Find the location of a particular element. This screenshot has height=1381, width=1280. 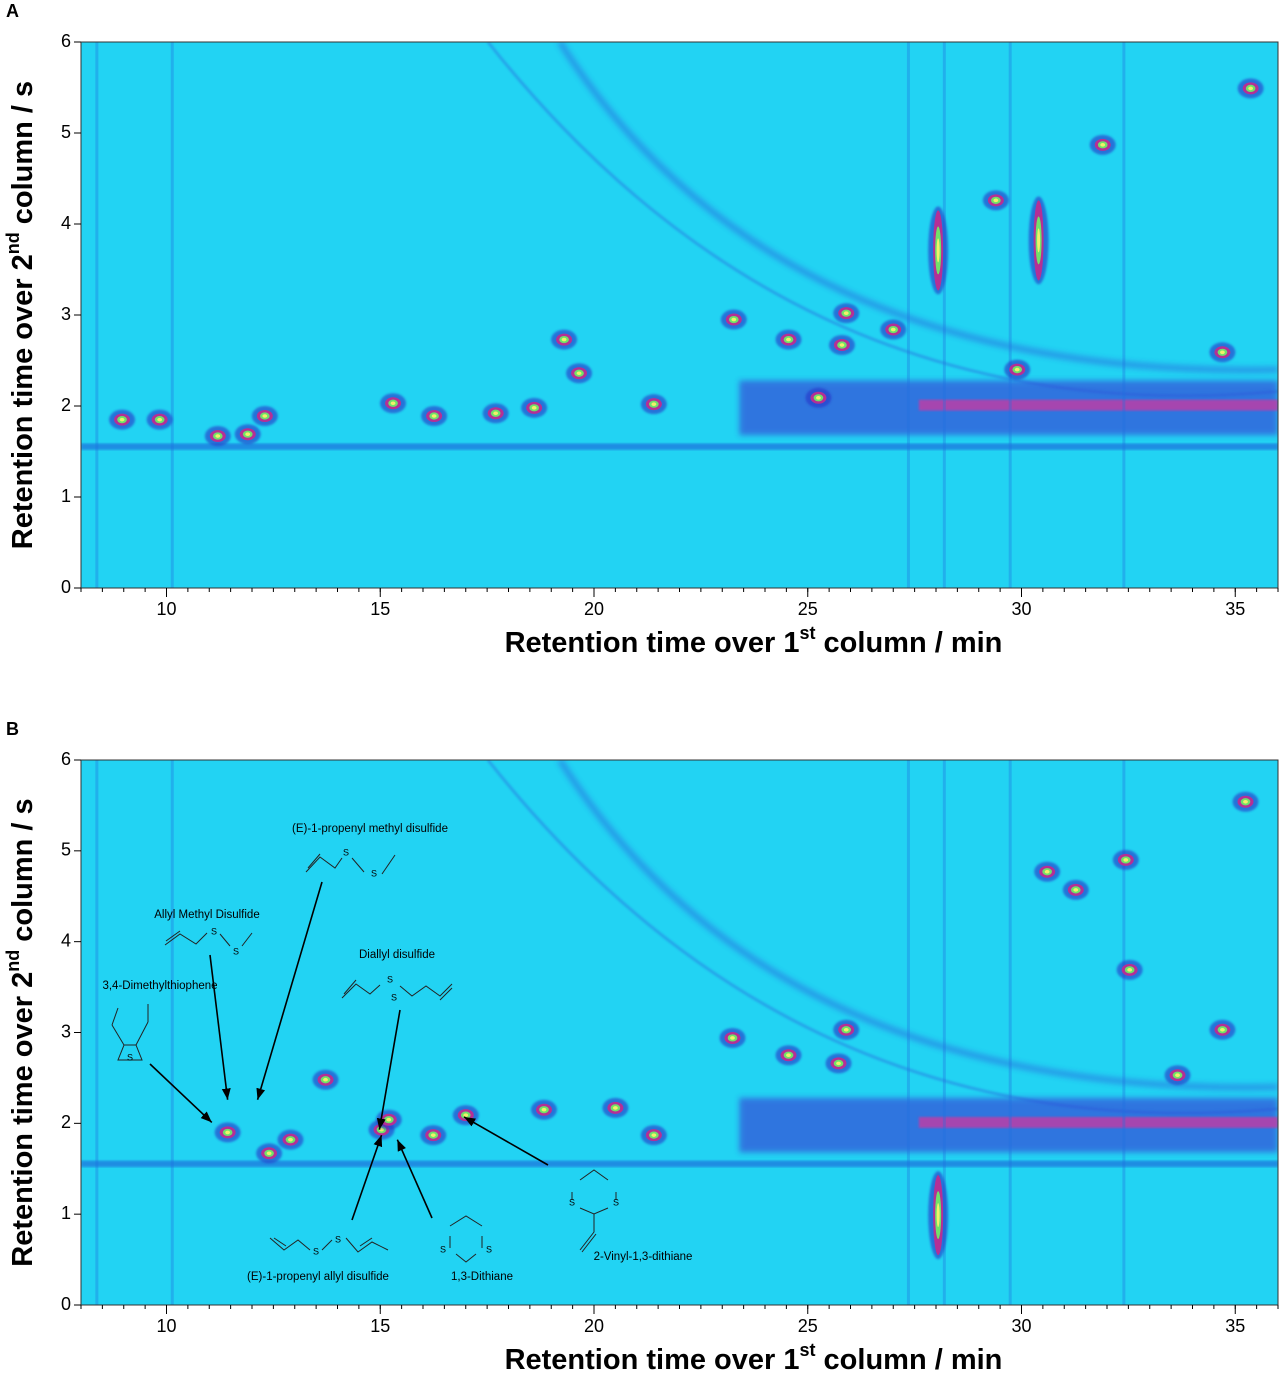

y-tick-label: 6 is located at coordinates (66, 41).